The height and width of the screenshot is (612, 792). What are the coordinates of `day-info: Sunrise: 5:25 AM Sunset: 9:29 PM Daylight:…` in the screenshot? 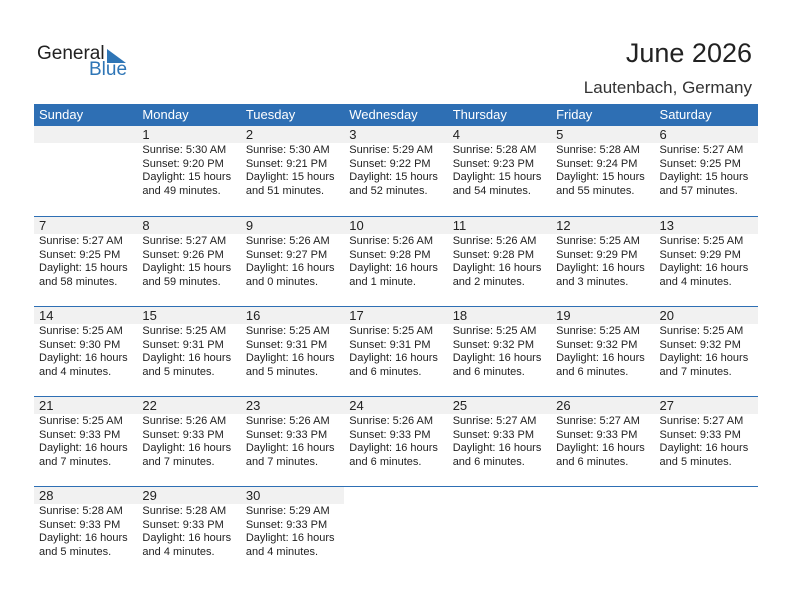 It's located at (602, 261).